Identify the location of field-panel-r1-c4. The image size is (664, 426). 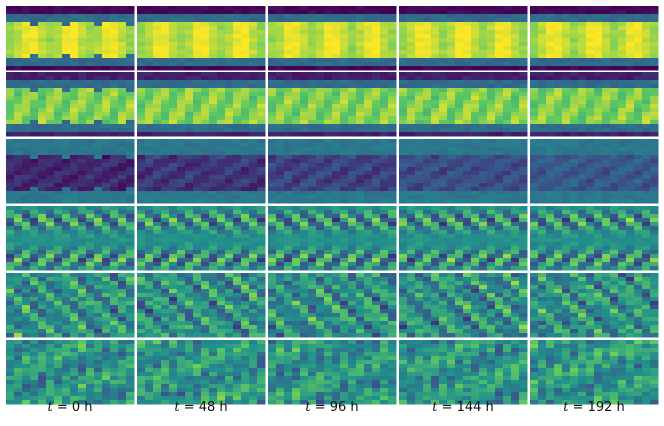
(594, 104).